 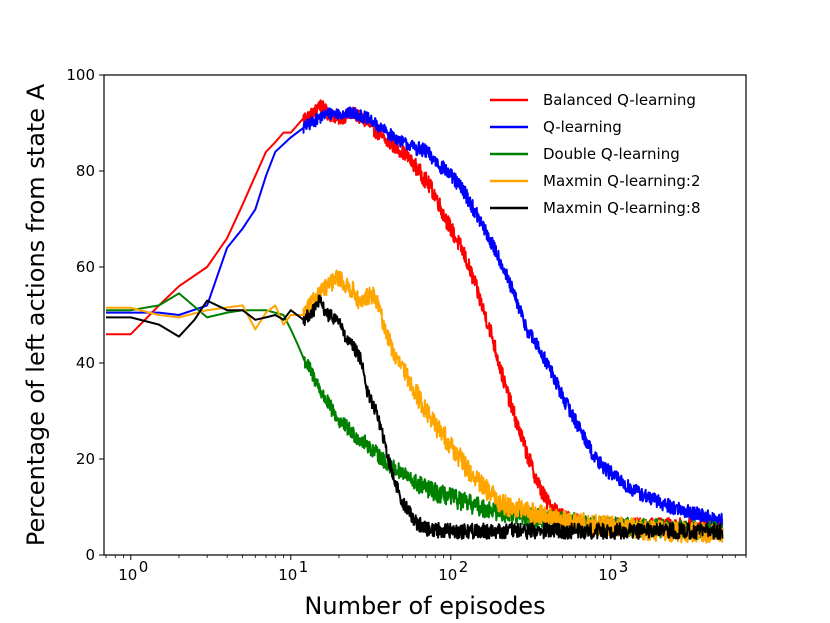 I want to click on x-tick-exponent: 2, so click(x=464, y=567).